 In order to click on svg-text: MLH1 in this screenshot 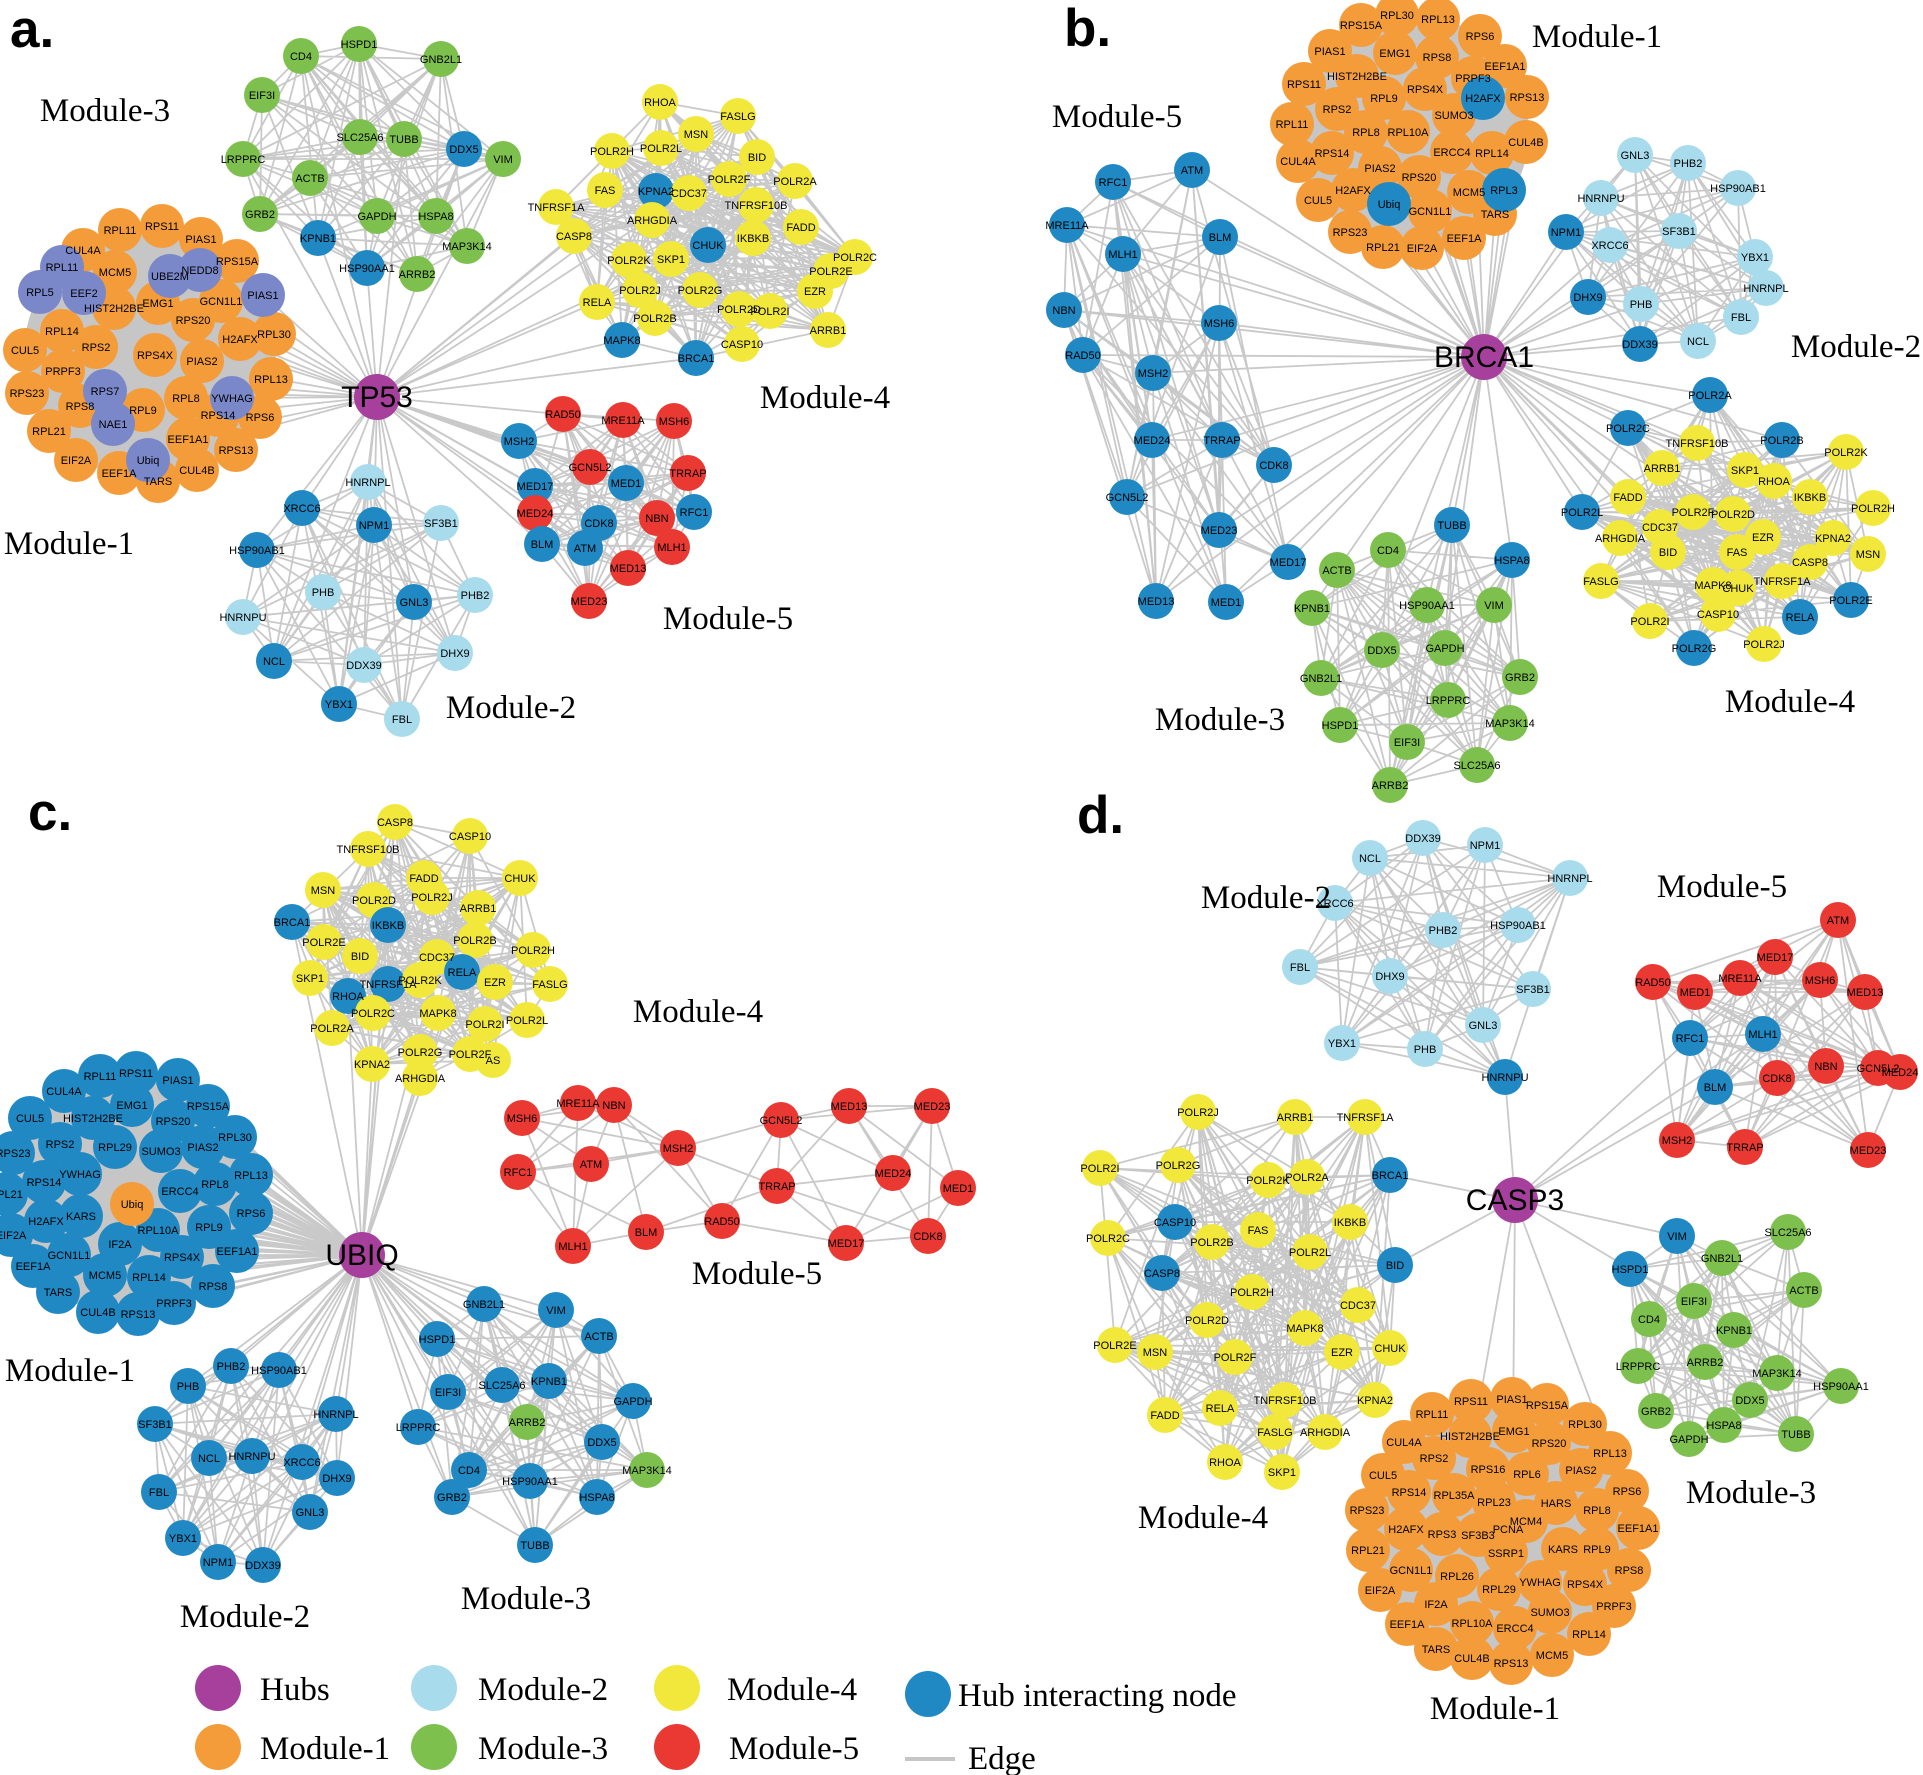, I will do `click(572, 1247)`.